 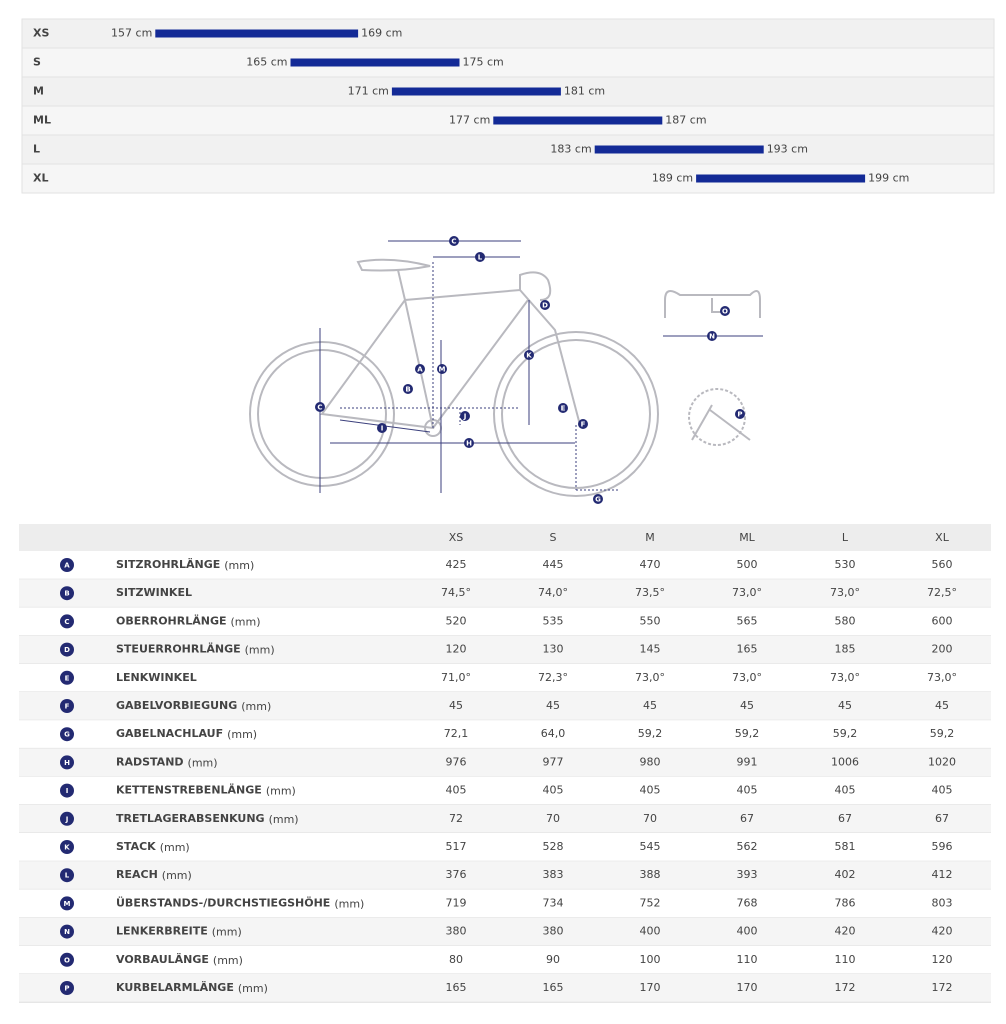 I want to click on column-header: ML, so click(x=747, y=537).